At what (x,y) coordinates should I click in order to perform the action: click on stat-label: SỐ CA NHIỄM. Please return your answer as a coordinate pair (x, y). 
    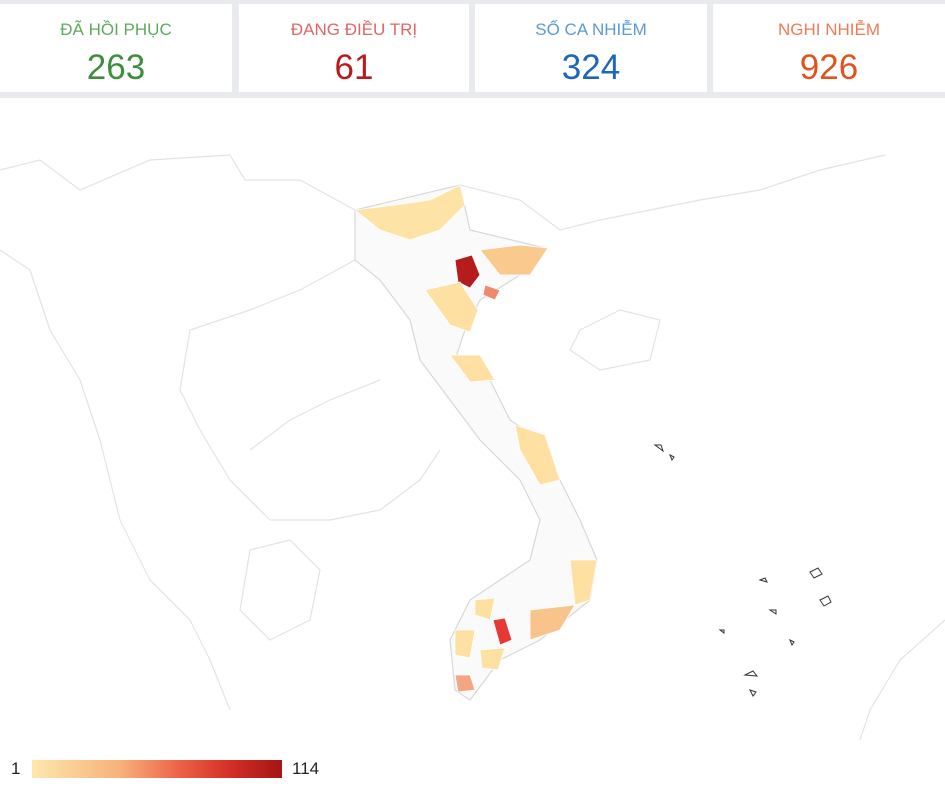
    Looking at the image, I should click on (591, 29).